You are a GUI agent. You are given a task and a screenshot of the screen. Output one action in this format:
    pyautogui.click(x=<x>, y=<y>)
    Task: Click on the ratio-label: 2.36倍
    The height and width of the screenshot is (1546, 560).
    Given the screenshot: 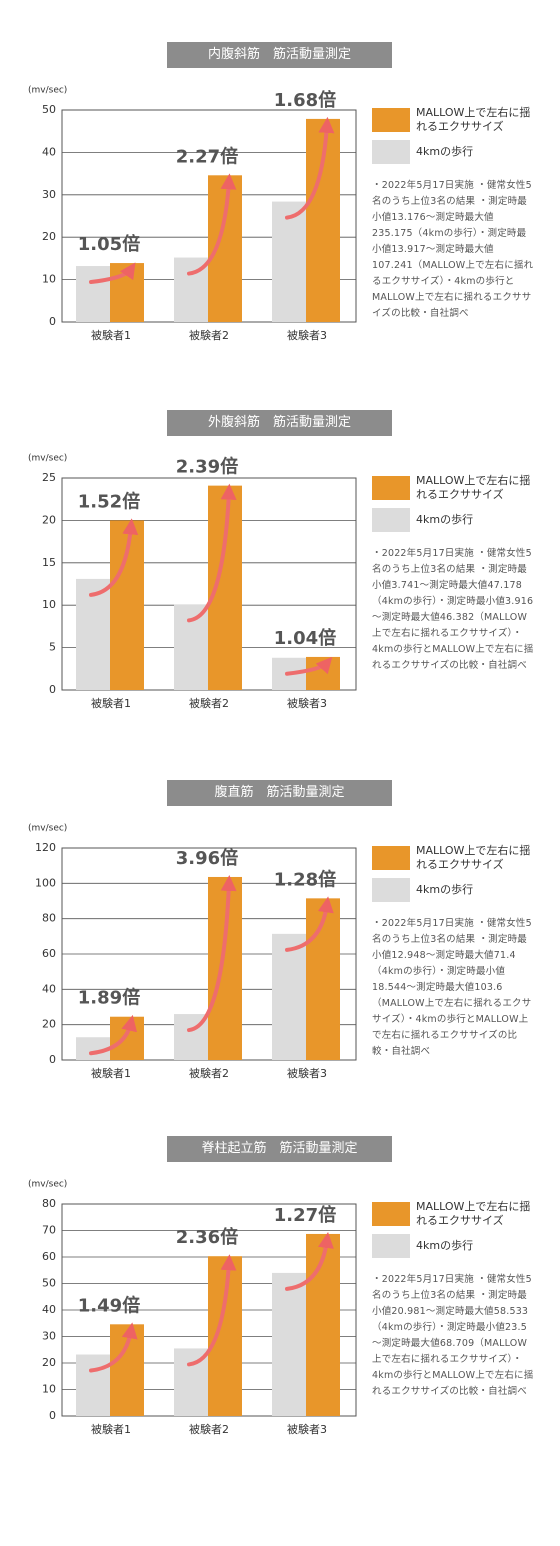 What is the action you would take?
    pyautogui.click(x=207, y=1237)
    